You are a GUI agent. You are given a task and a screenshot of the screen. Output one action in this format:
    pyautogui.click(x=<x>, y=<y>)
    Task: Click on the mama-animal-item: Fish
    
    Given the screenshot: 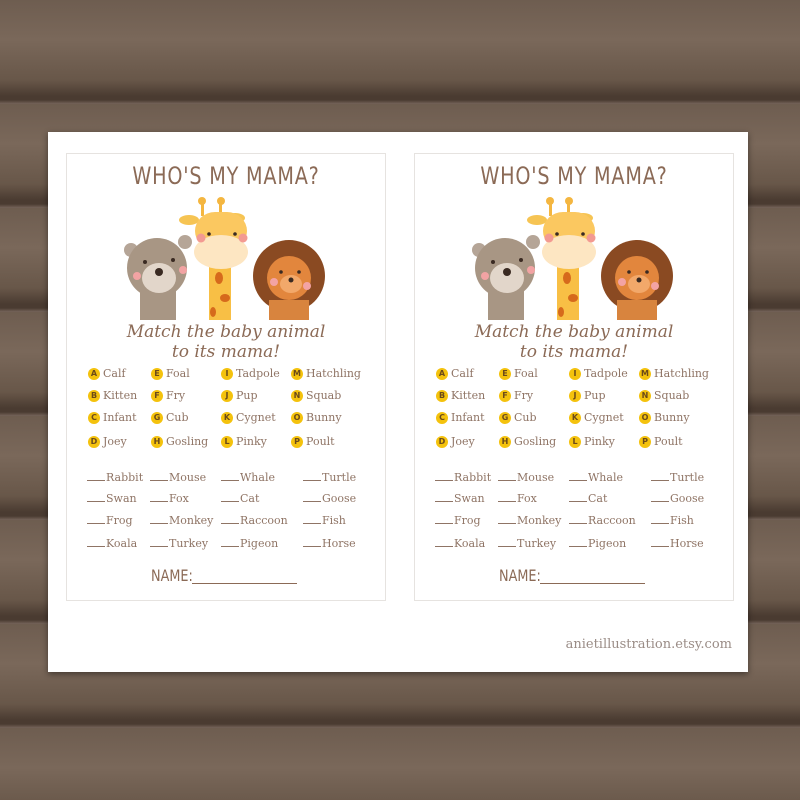 What is the action you would take?
    pyautogui.click(x=672, y=520)
    